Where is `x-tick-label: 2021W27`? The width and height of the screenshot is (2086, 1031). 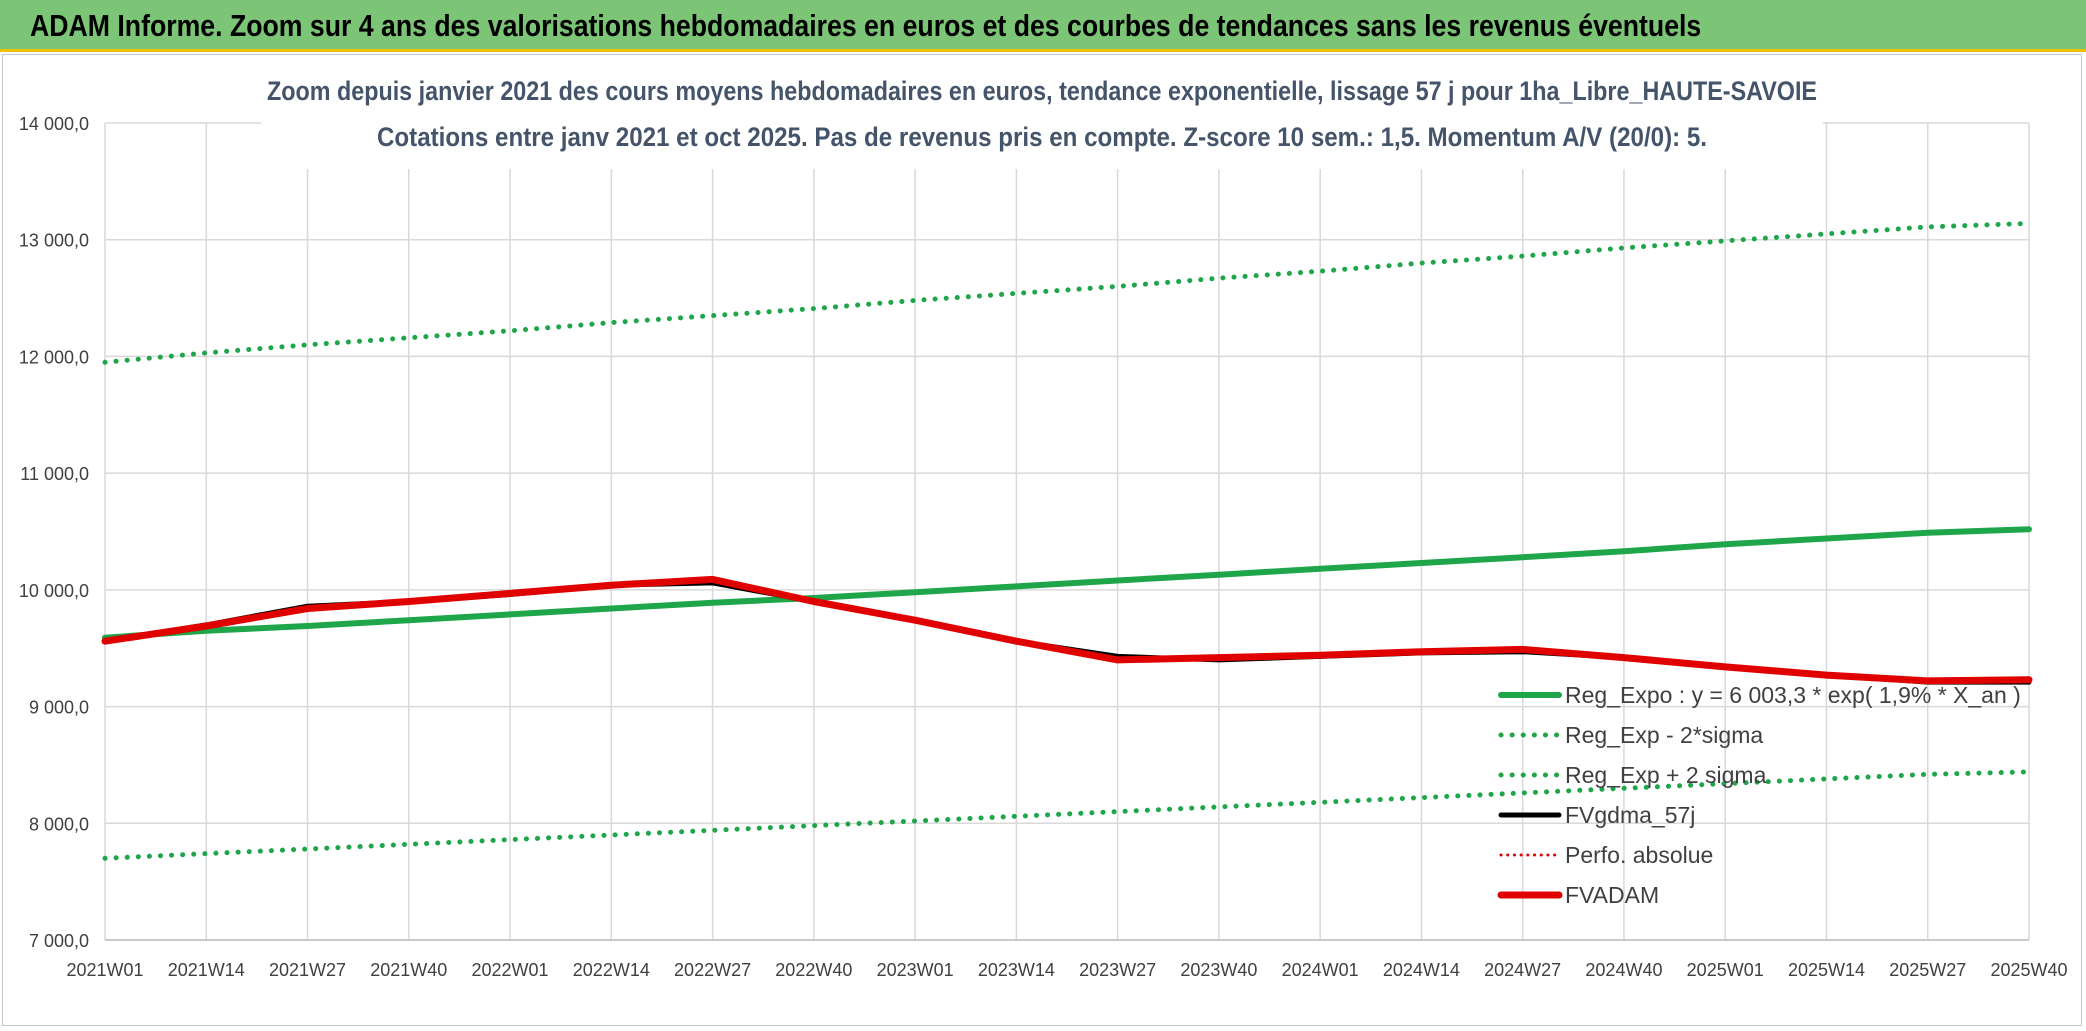 x-tick-label: 2021W27 is located at coordinates (307, 970).